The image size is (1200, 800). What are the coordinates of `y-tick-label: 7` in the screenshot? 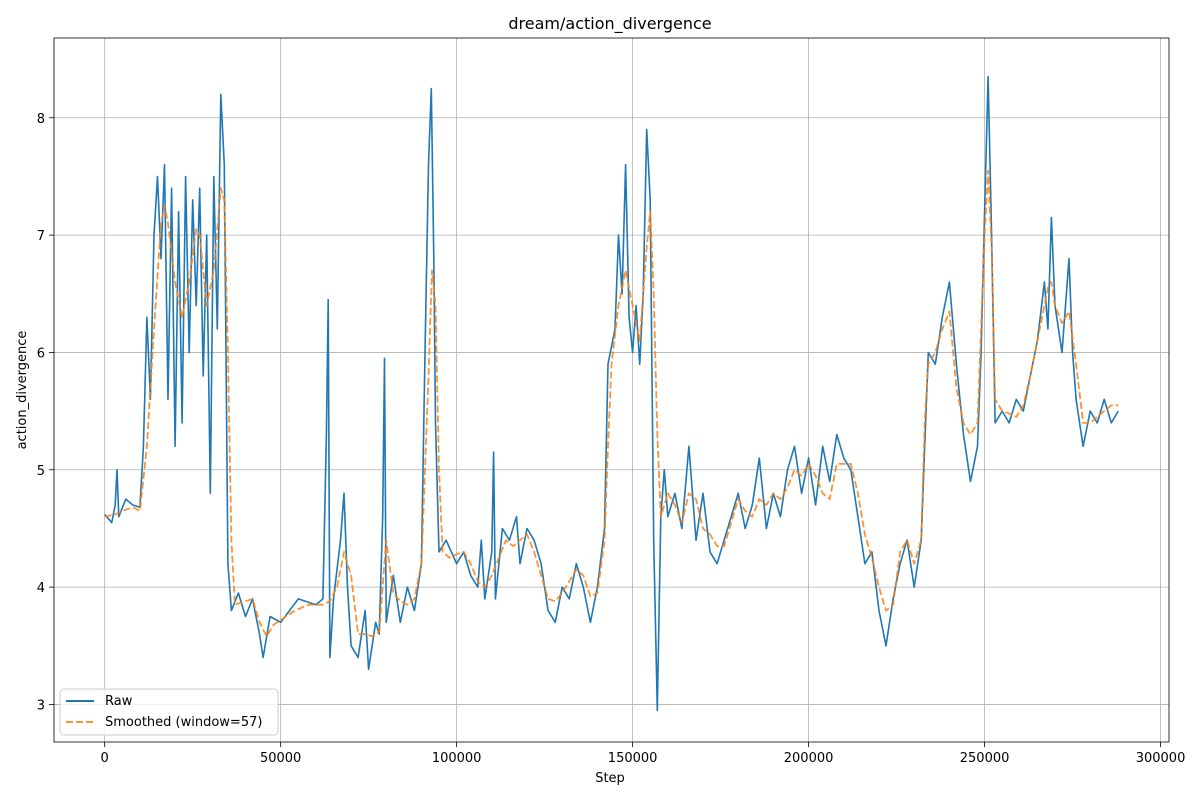 It's located at (41, 236).